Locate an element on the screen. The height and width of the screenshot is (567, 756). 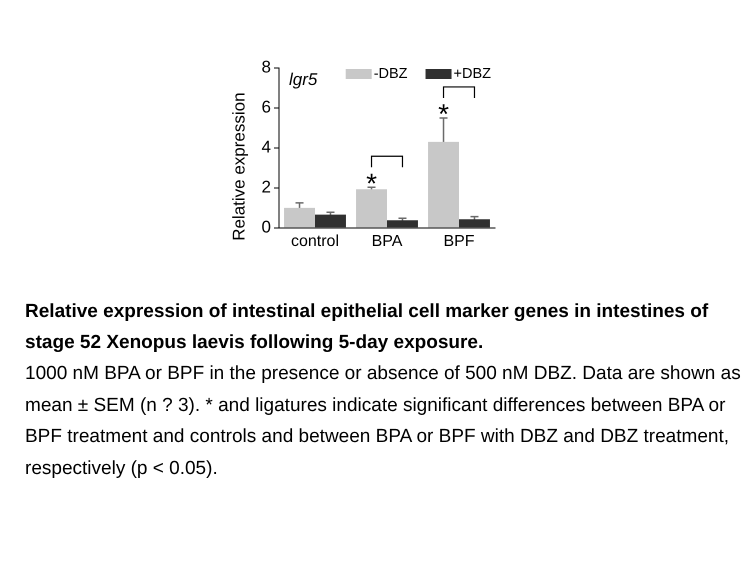
y-axis-title: Relative expression is located at coordinates (239, 166).